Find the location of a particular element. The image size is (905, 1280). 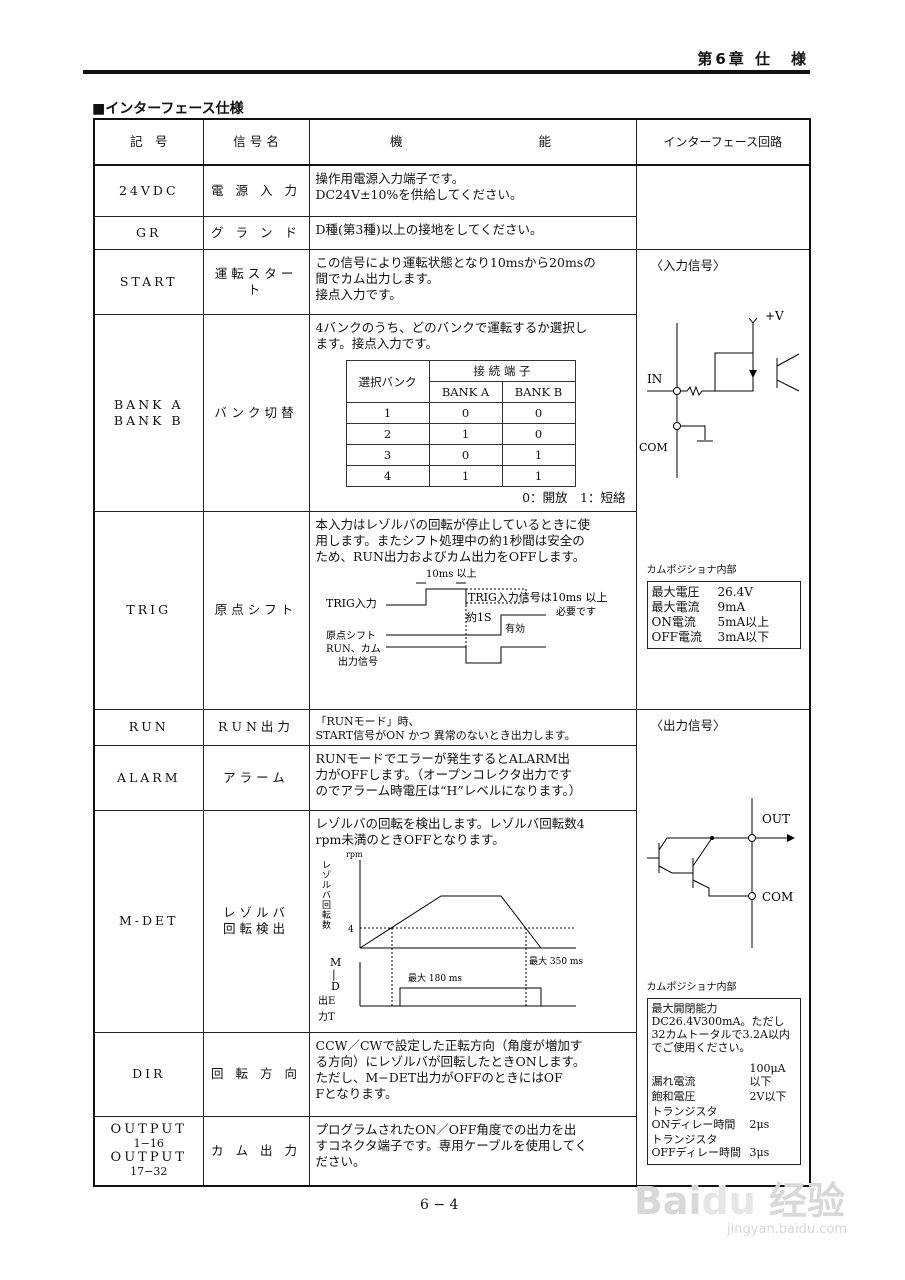

function-line: ただし、M−DET出力がOFFのときにはOF is located at coordinates (439, 1077).